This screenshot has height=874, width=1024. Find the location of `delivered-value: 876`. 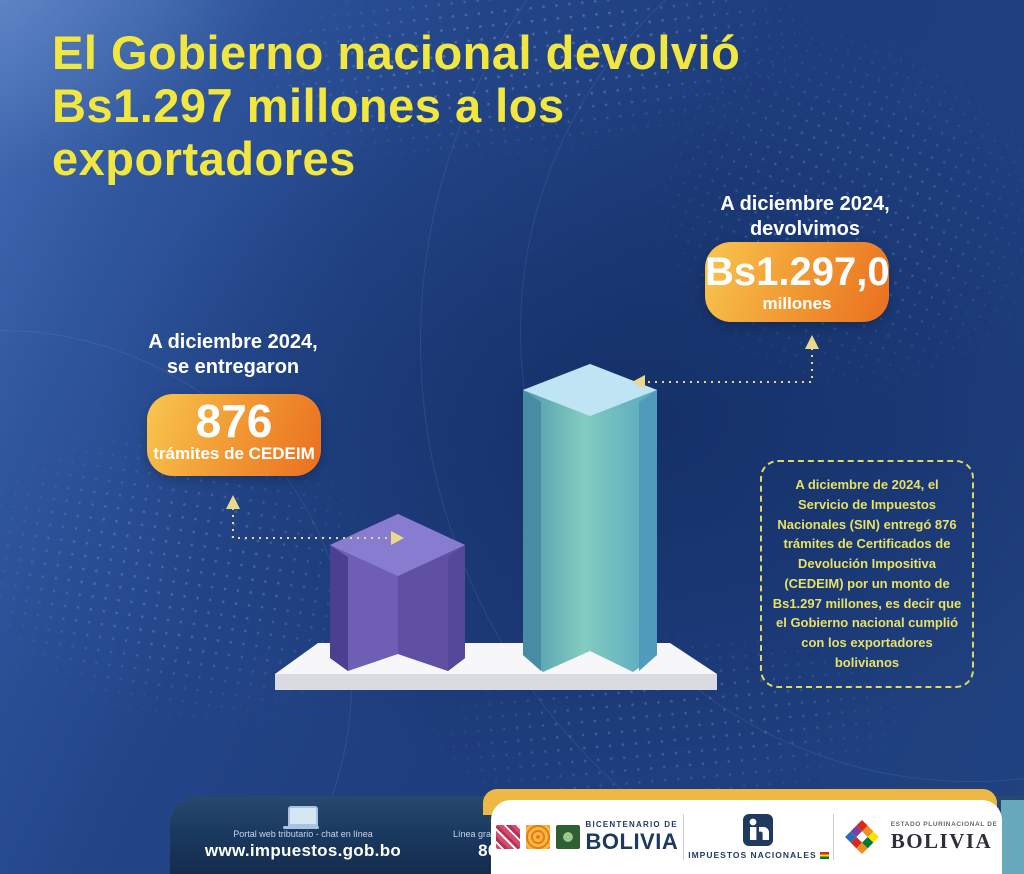

delivered-value: 876 is located at coordinates (234, 421).